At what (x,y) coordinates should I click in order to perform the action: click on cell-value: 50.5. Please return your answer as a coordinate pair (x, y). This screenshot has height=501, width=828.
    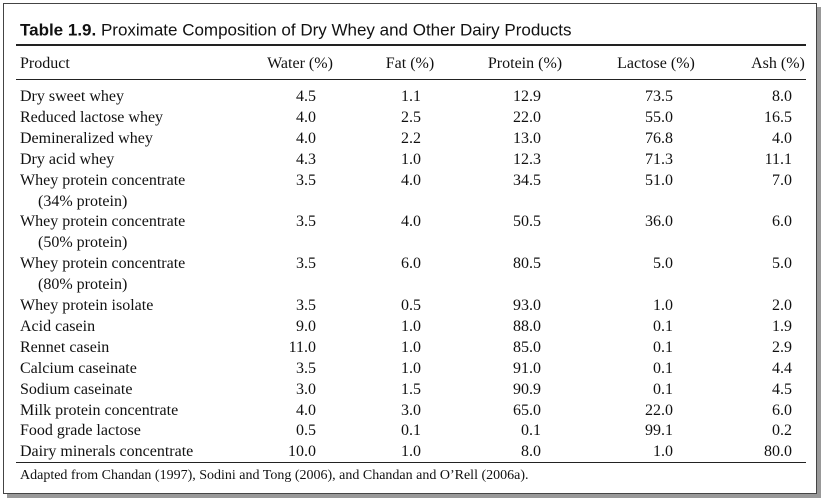
    Looking at the image, I should click on (527, 222).